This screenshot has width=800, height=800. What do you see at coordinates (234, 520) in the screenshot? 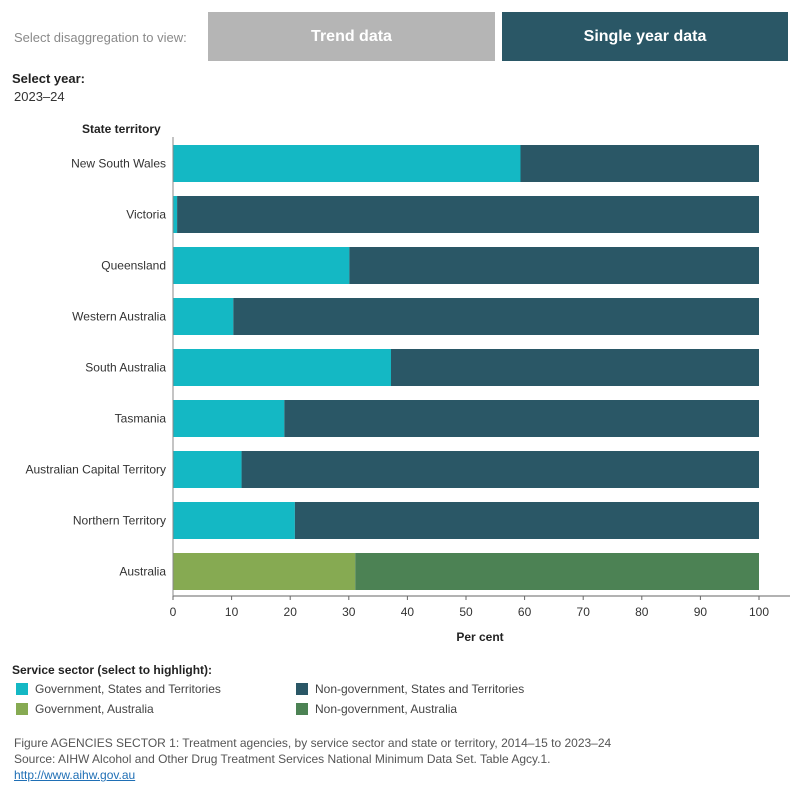
I see `bar-northern-territory-government-states-and-territories` at bounding box center [234, 520].